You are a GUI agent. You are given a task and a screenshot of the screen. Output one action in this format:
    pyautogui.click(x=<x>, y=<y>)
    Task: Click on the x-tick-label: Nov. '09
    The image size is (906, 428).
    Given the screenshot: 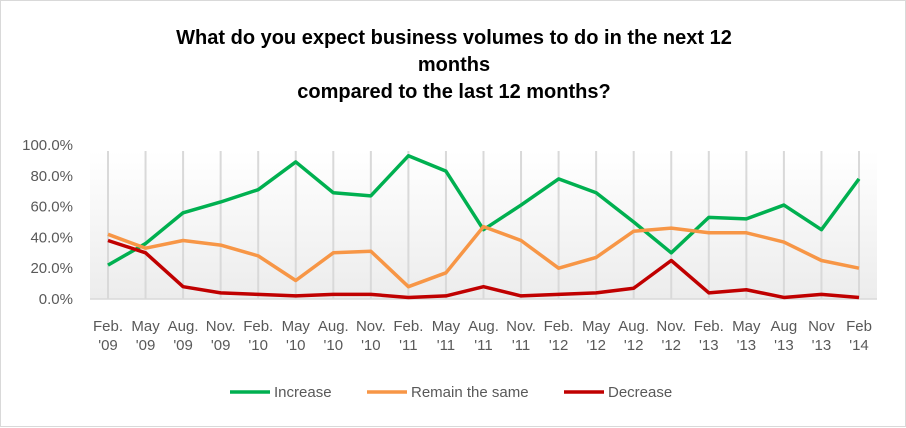 What is the action you would take?
    pyautogui.click(x=221, y=336)
    